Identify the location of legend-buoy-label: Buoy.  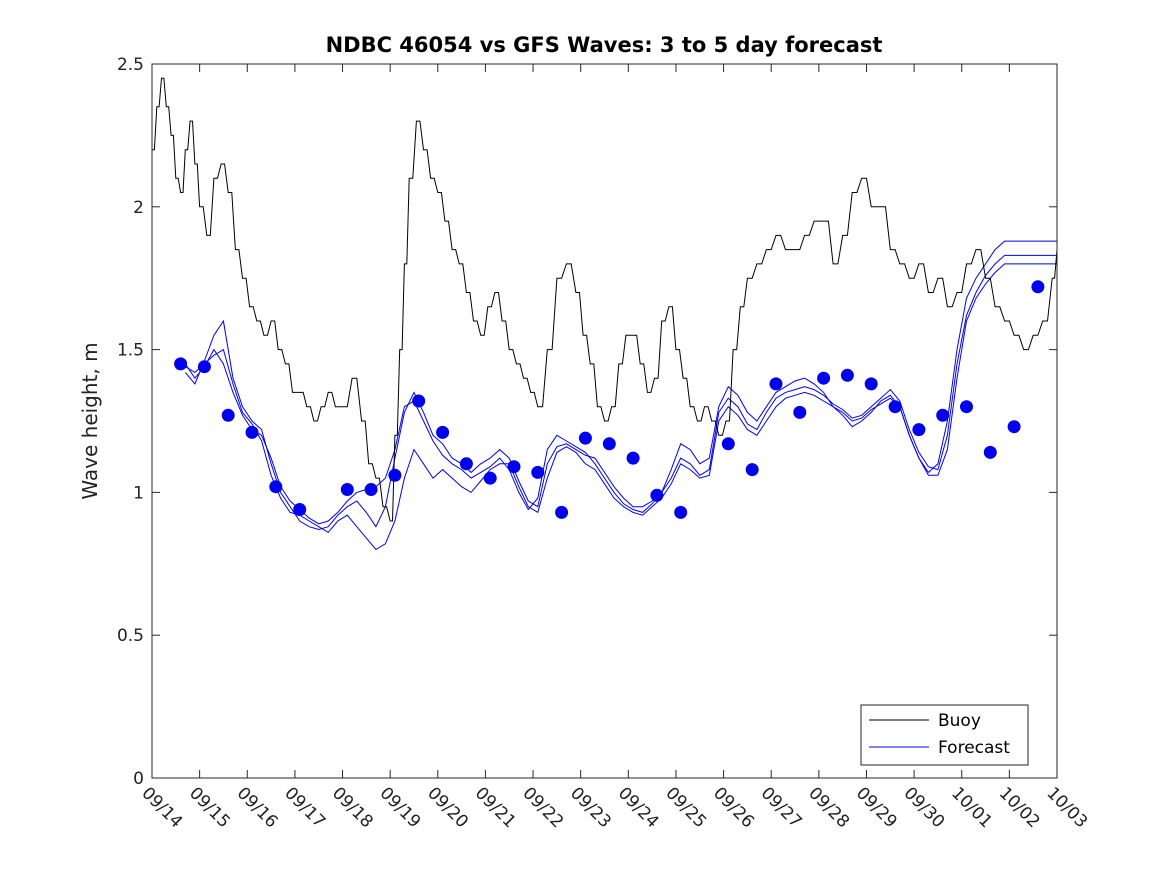
(959, 721).